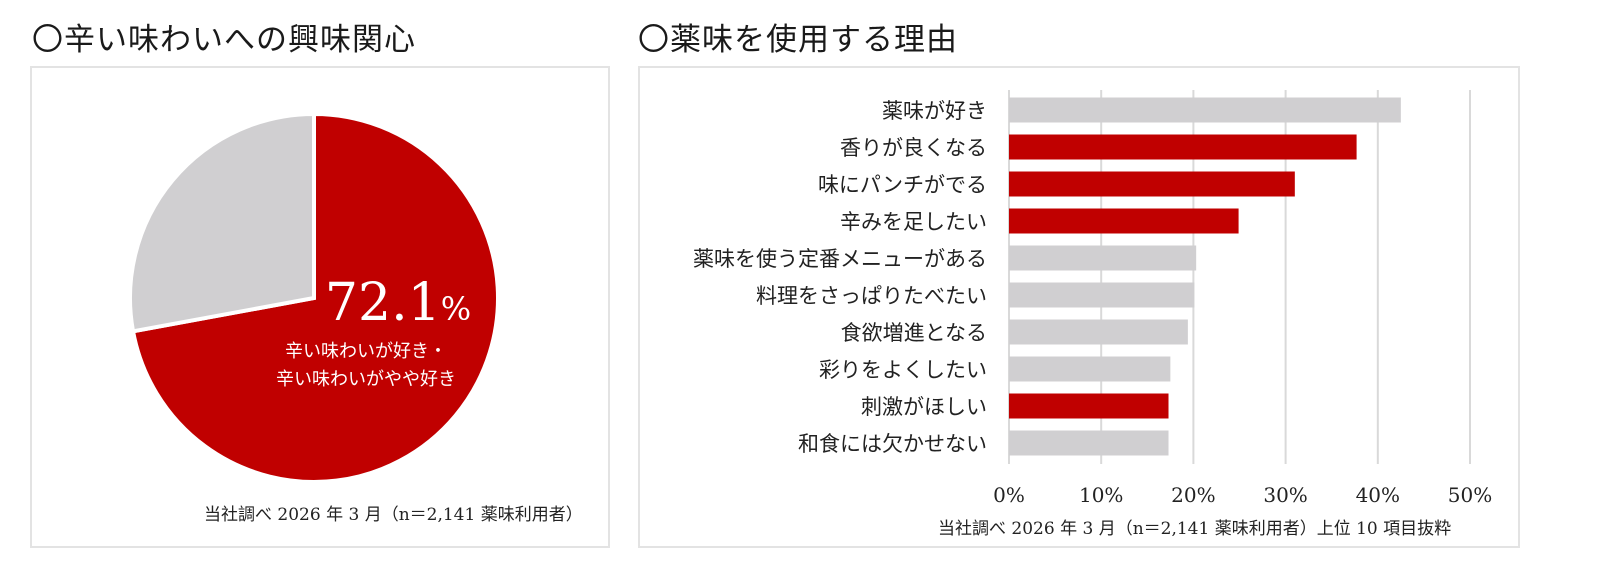 This screenshot has height=583, width=1598. Describe the element at coordinates (840, 259) in the screenshot. I see `category-label-4: 薬味を使う定番メニューがある` at that location.